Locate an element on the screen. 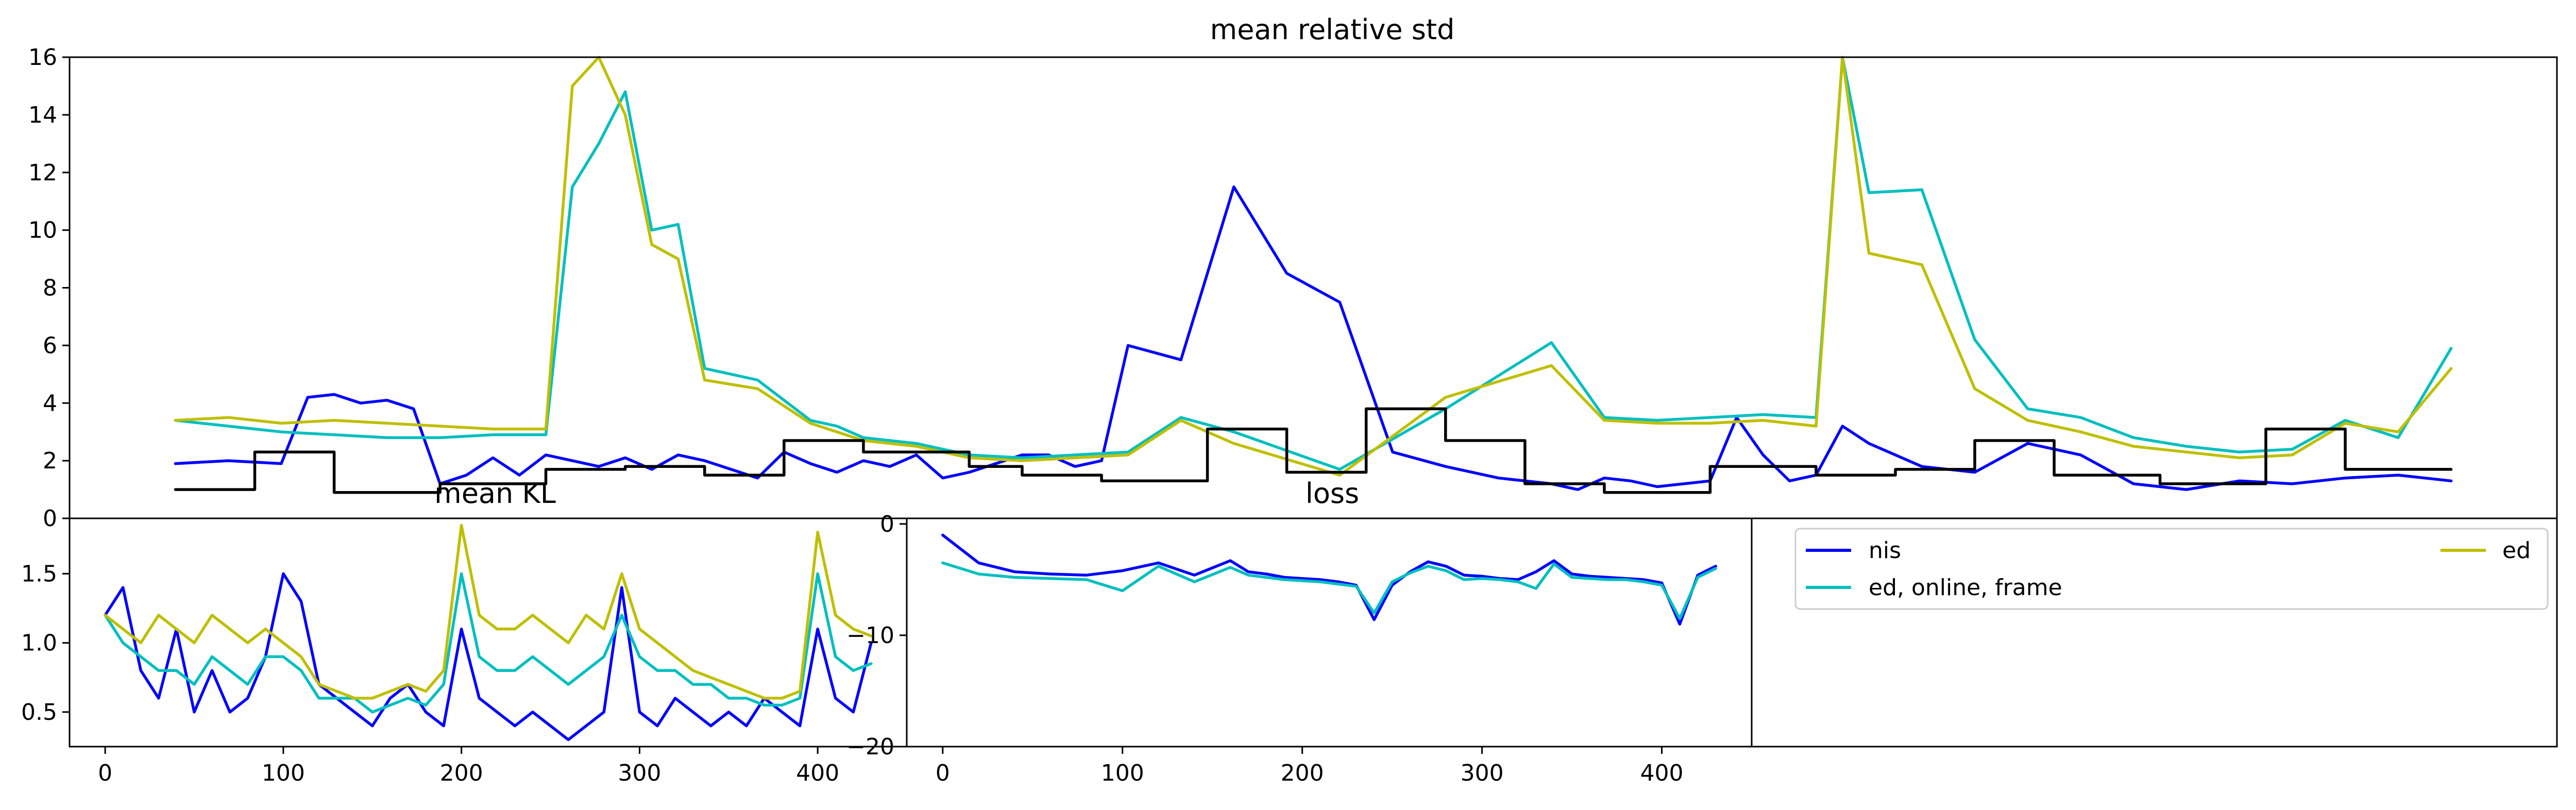 This screenshot has width=2576, height=810. axes-frame-legend is located at coordinates (2154, 632).